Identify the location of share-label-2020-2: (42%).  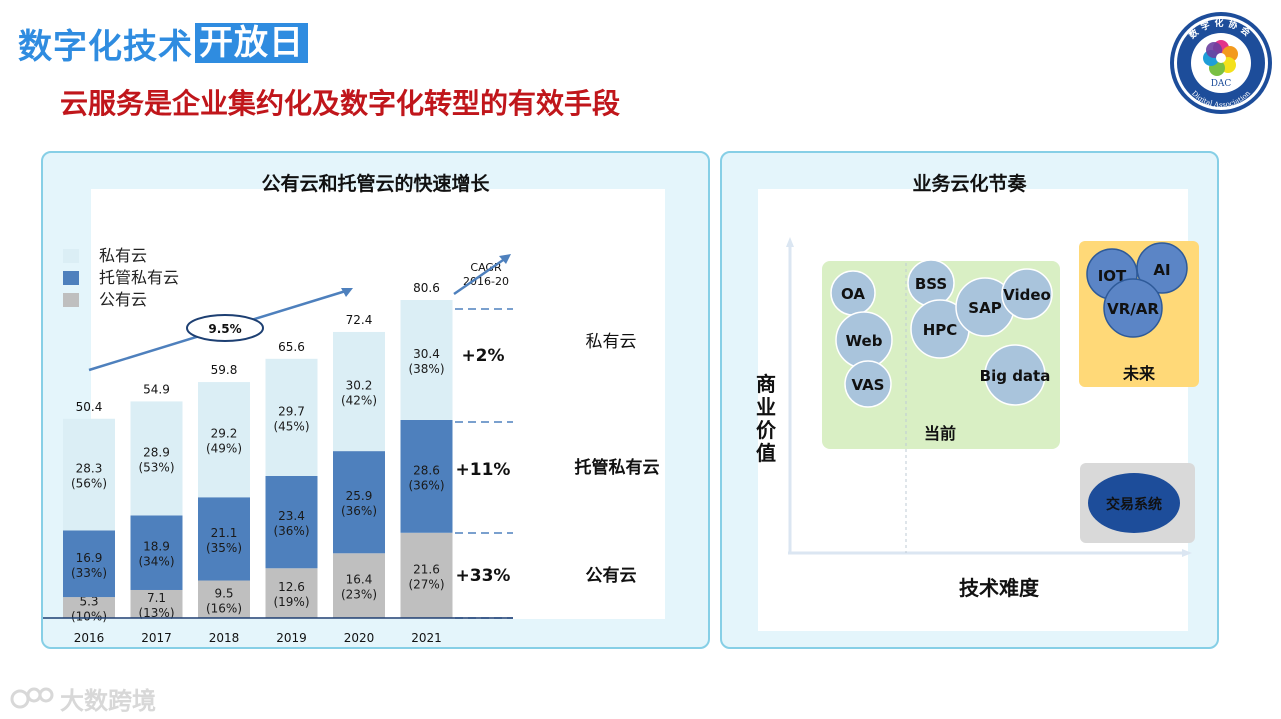
(359, 401).